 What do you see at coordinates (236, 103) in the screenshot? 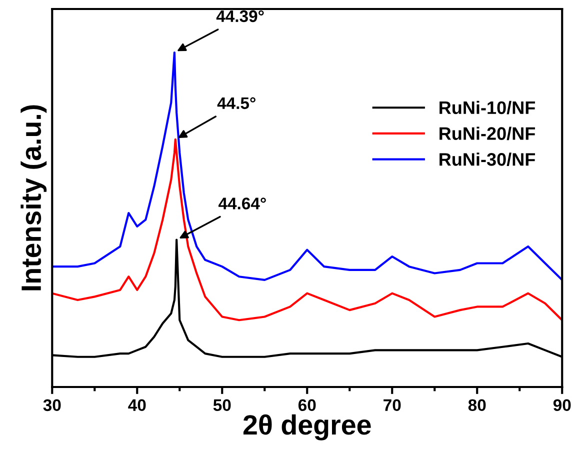
I see `annotation: 44.5°` at bounding box center [236, 103].